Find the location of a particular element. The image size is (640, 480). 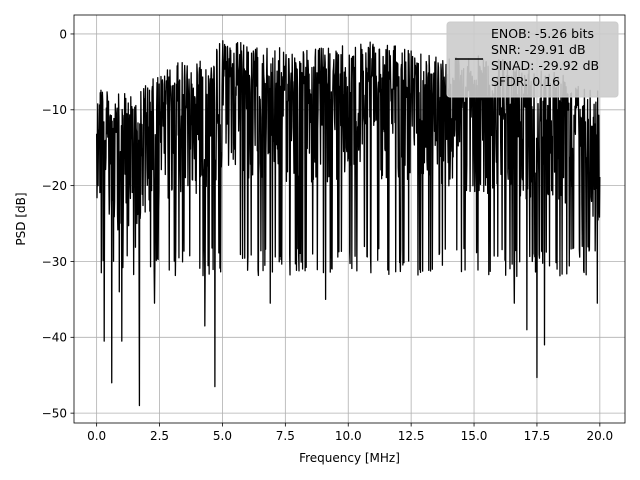

x-axis: 0.0 2.5 5.0 7.5 10.0 12.5 15.0 17.5 20.0 is located at coordinates (350, 433).